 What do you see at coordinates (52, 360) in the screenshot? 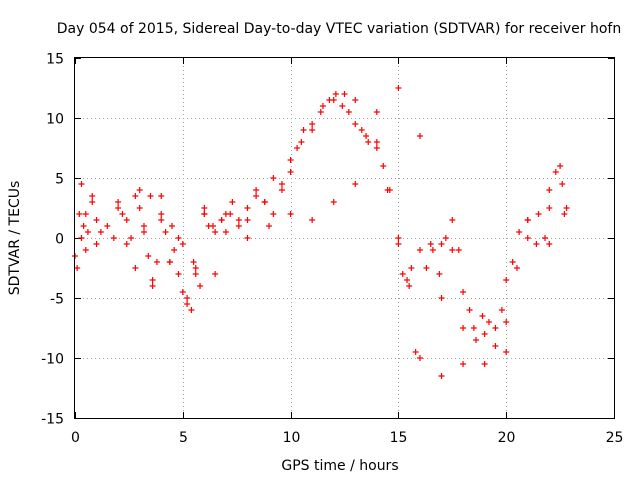
I see `y-tick-label: -10` at bounding box center [52, 360].